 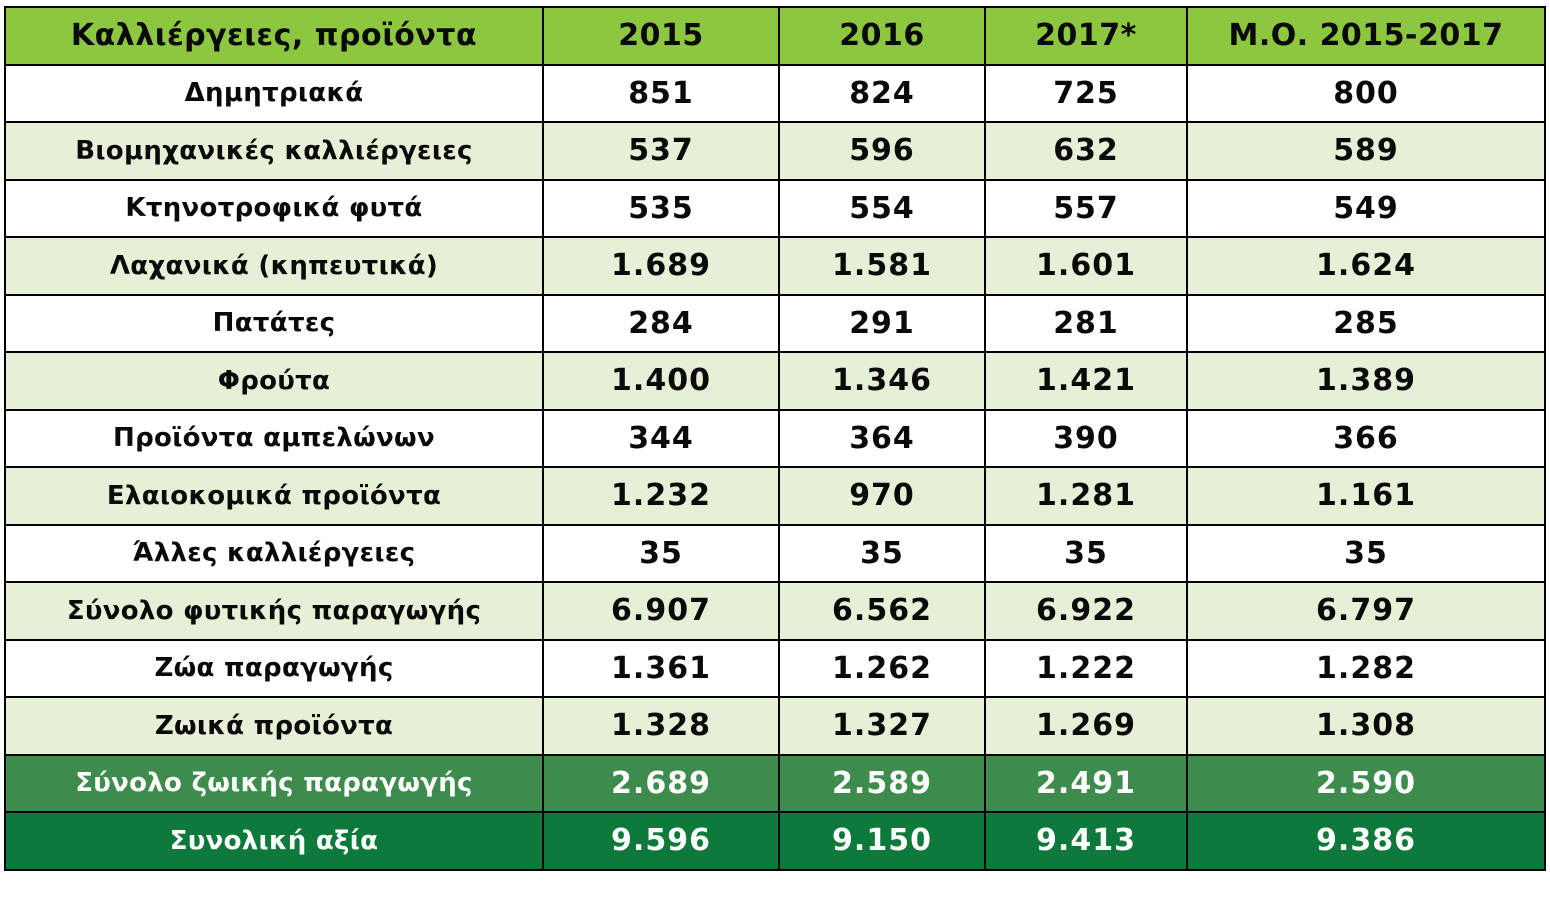 I want to click on cell-2016: 1.262, so click(x=882, y=668).